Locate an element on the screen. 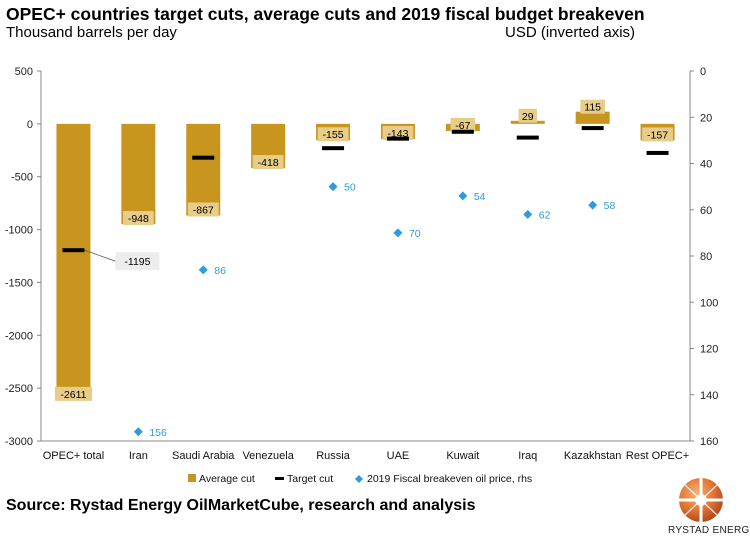 The image size is (750, 542). category-label: Saudi Arabia is located at coordinates (203, 456).